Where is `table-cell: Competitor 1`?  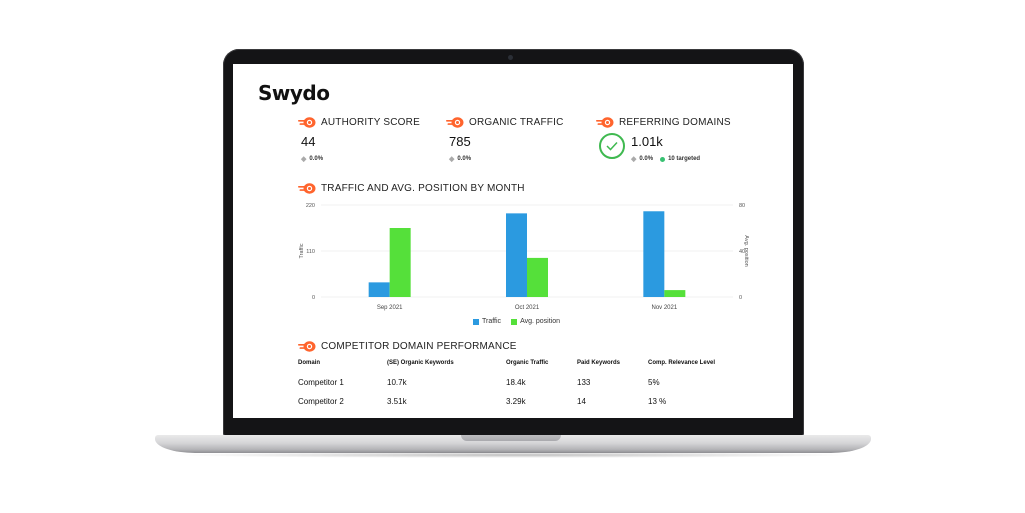 table-cell: Competitor 1 is located at coordinates (321, 382).